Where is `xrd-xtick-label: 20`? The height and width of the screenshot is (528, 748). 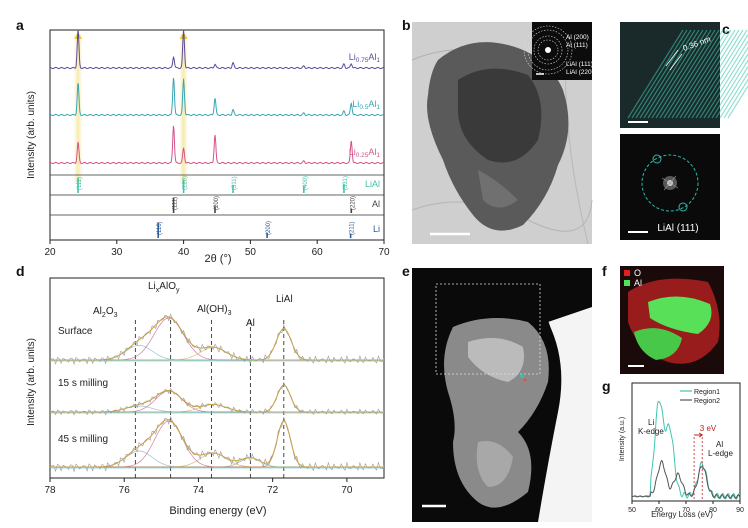 xrd-xtick-label: 20 is located at coordinates (50, 252).